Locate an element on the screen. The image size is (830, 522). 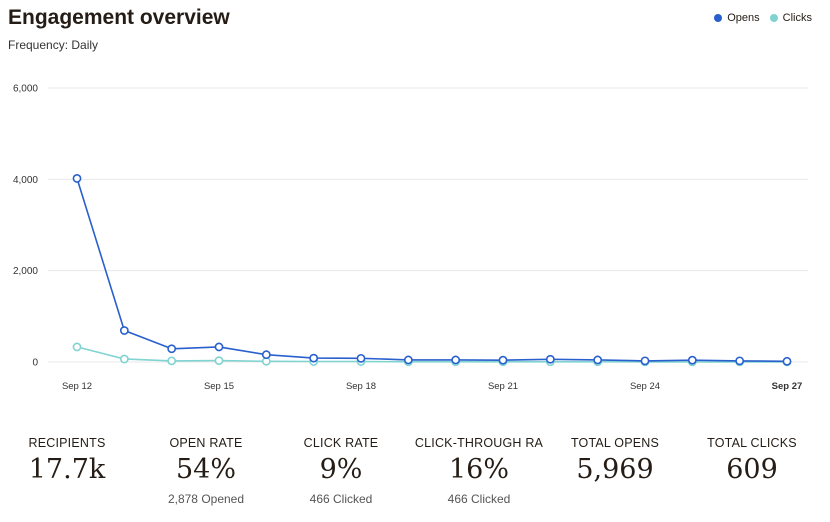
stat-click-rate: CLICK RATE 9% 466 Clicked is located at coordinates (341, 471).